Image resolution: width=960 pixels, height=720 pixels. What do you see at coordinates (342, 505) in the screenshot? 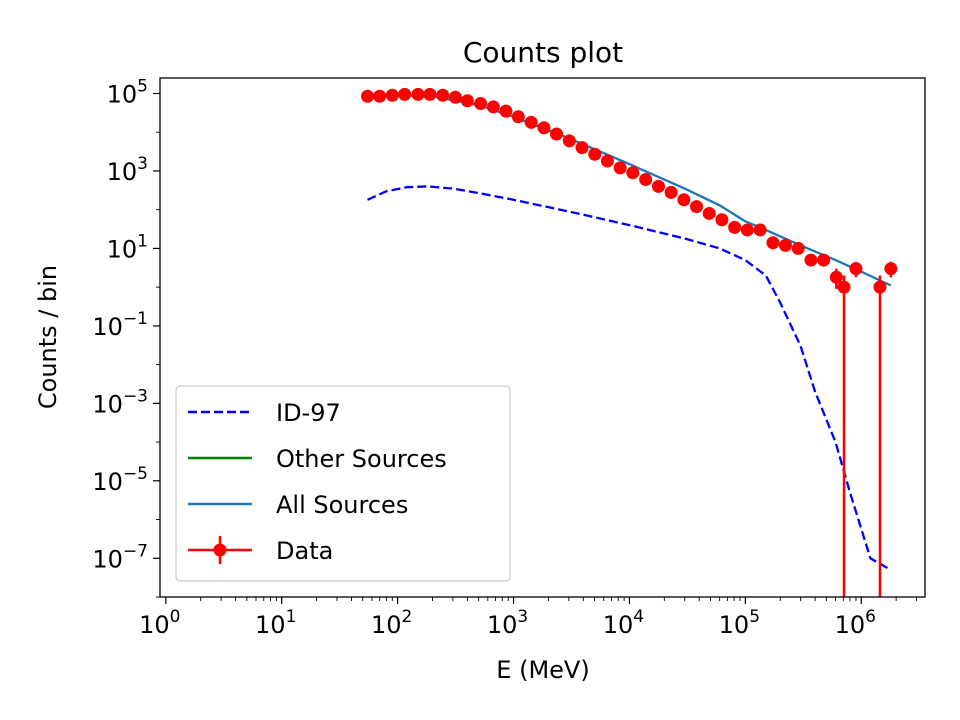
I see `legend-label-all-sources: All Sources` at bounding box center [342, 505].